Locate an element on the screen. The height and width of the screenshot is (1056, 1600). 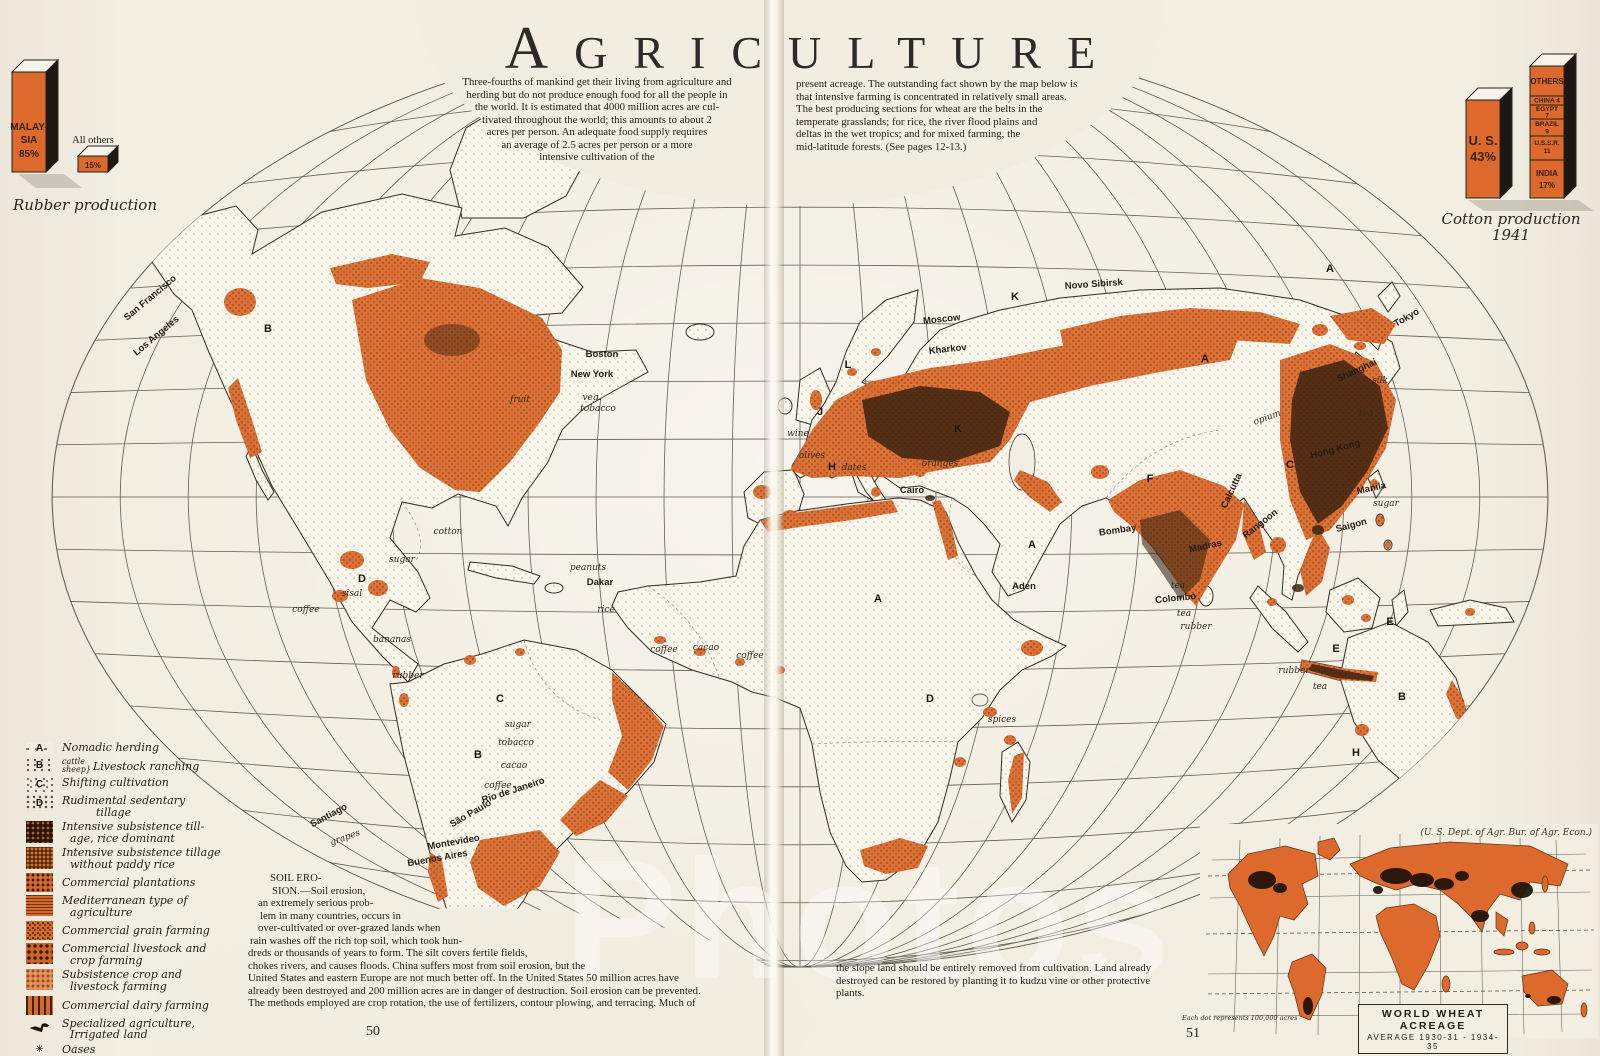
legend-swatch: D is located at coordinates (39, 803).